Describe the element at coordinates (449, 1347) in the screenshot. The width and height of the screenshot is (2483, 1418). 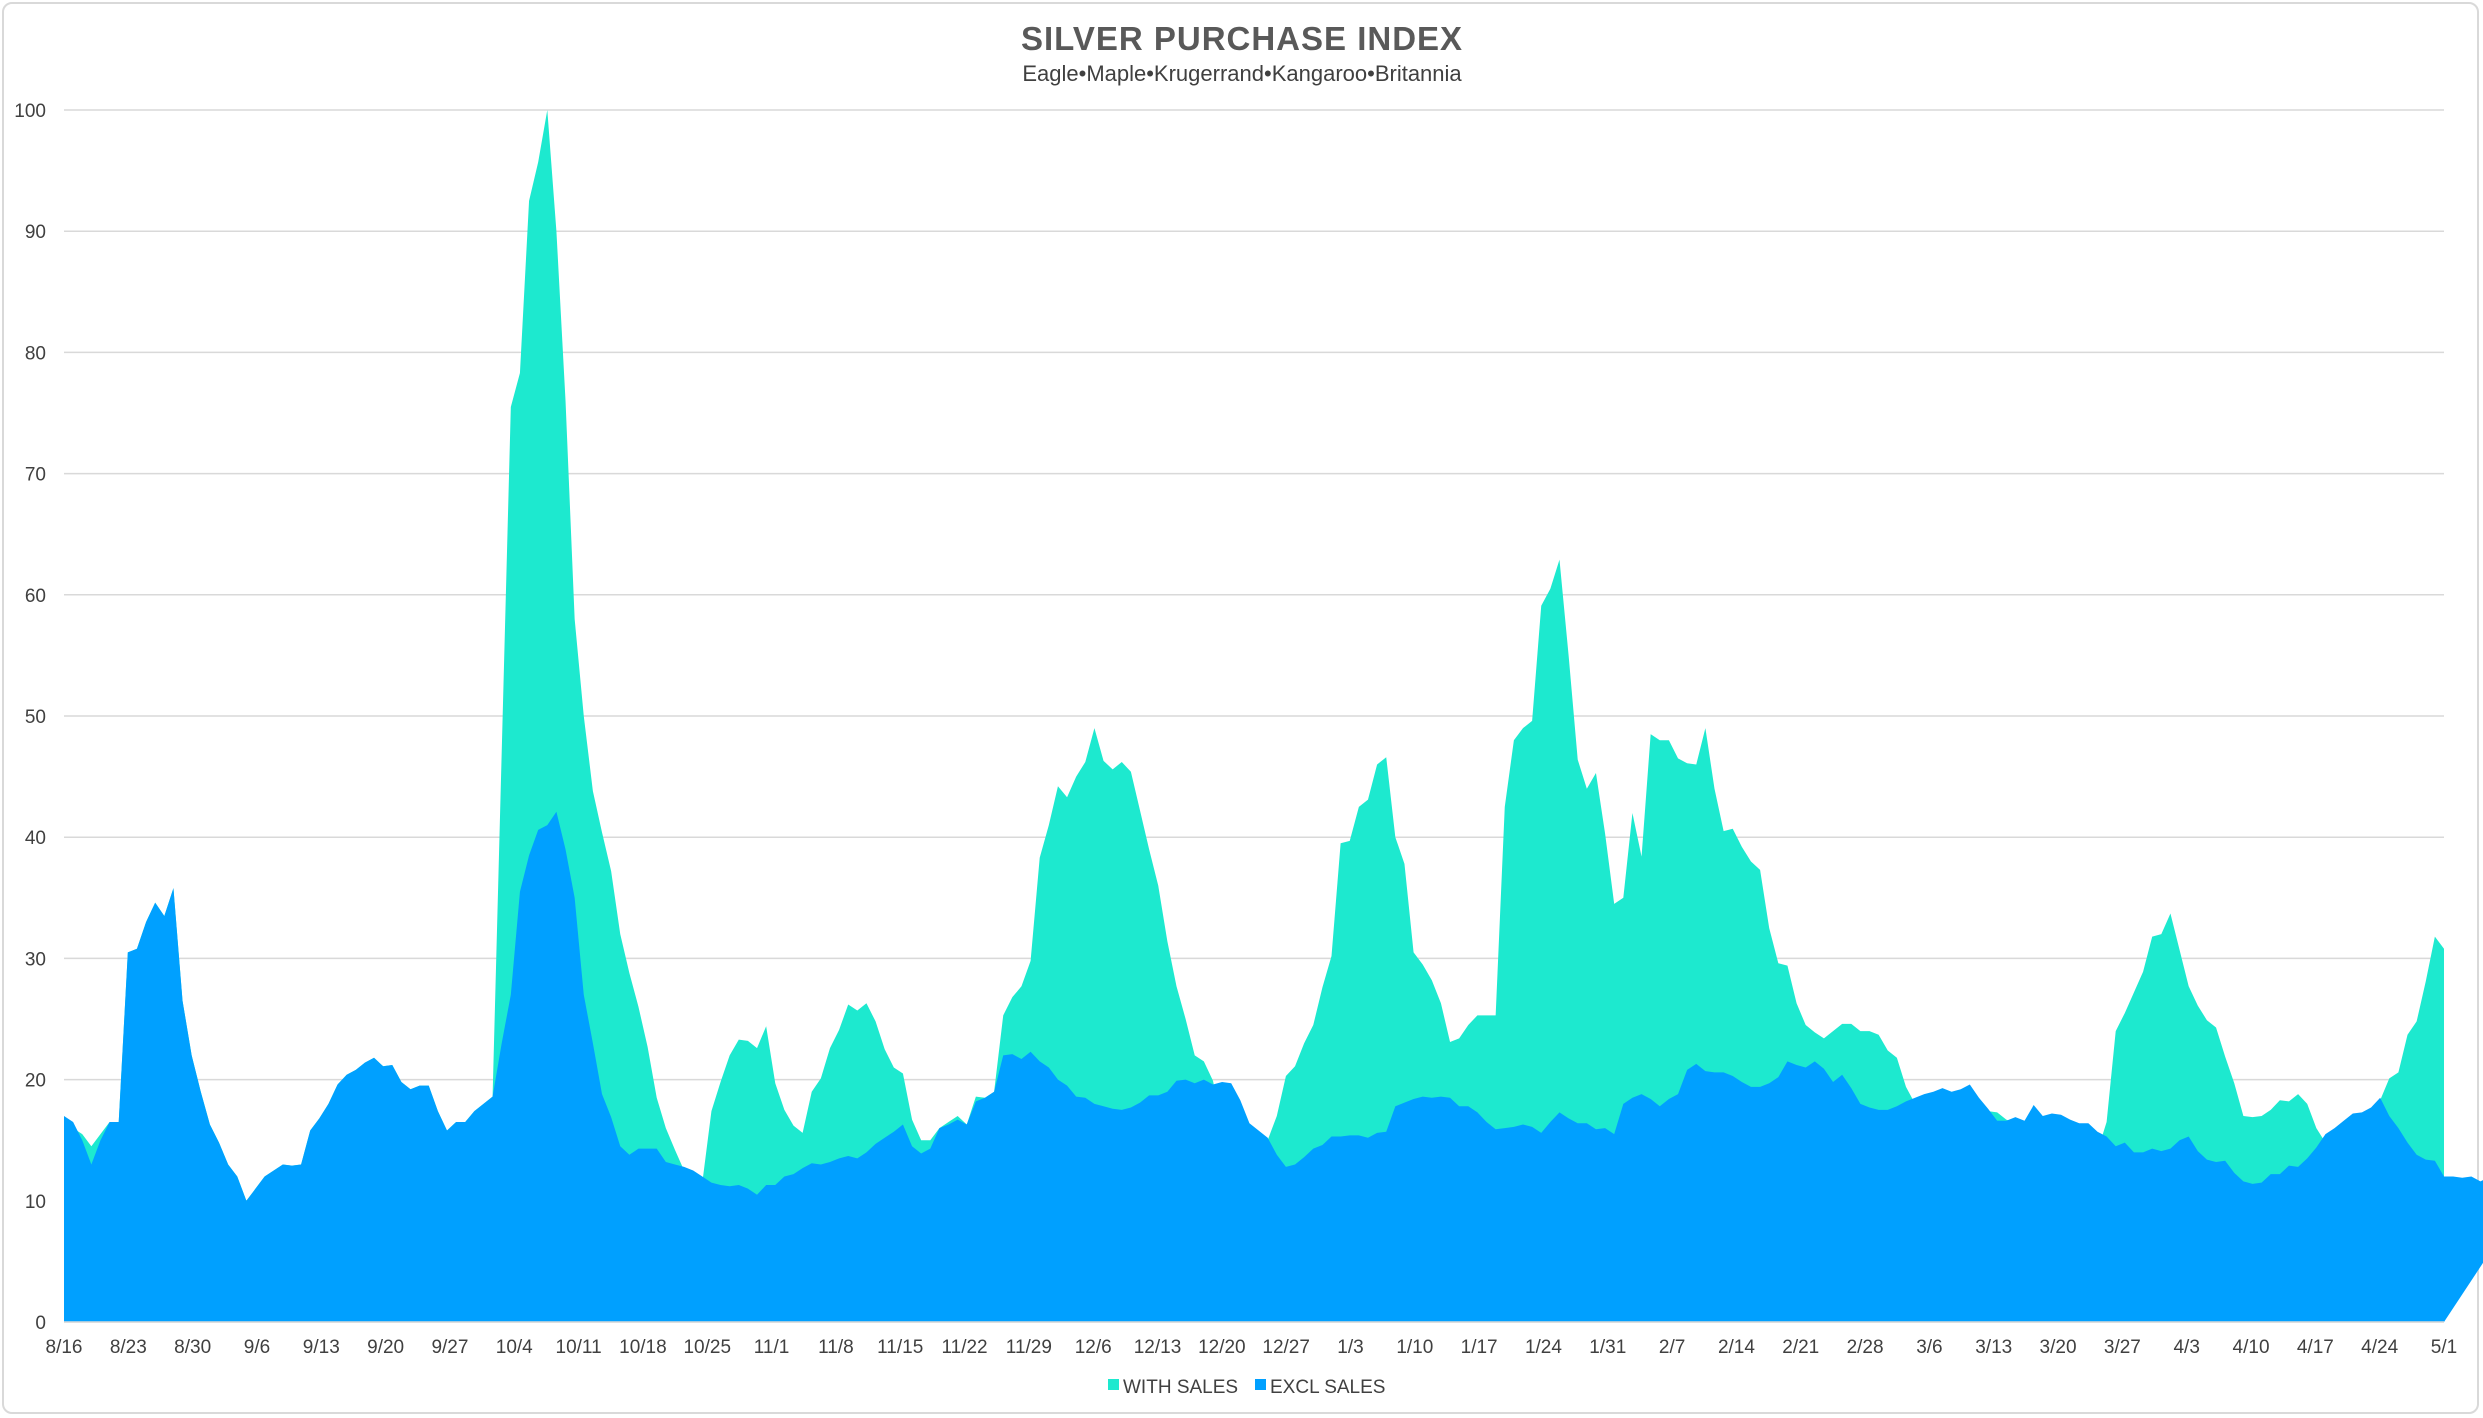
I see `x-tick-label: 9/27` at that location.